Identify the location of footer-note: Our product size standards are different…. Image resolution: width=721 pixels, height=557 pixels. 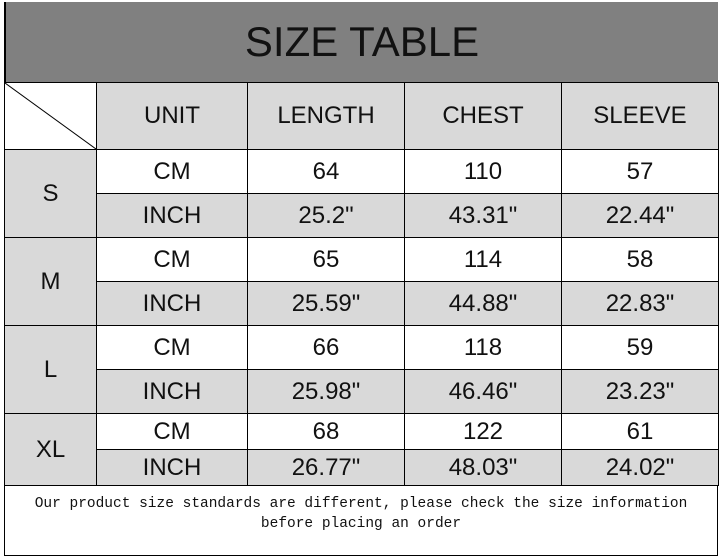
(361, 521).